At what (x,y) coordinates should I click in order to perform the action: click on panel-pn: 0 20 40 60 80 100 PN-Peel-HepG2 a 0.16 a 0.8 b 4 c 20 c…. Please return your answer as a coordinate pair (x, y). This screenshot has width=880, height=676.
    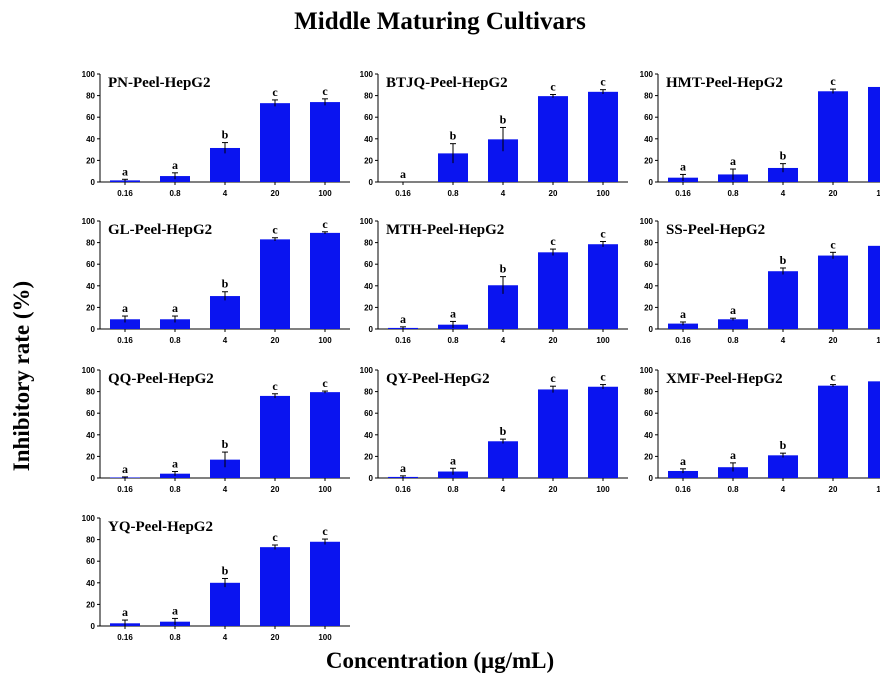
    Looking at the image, I should click on (216, 134).